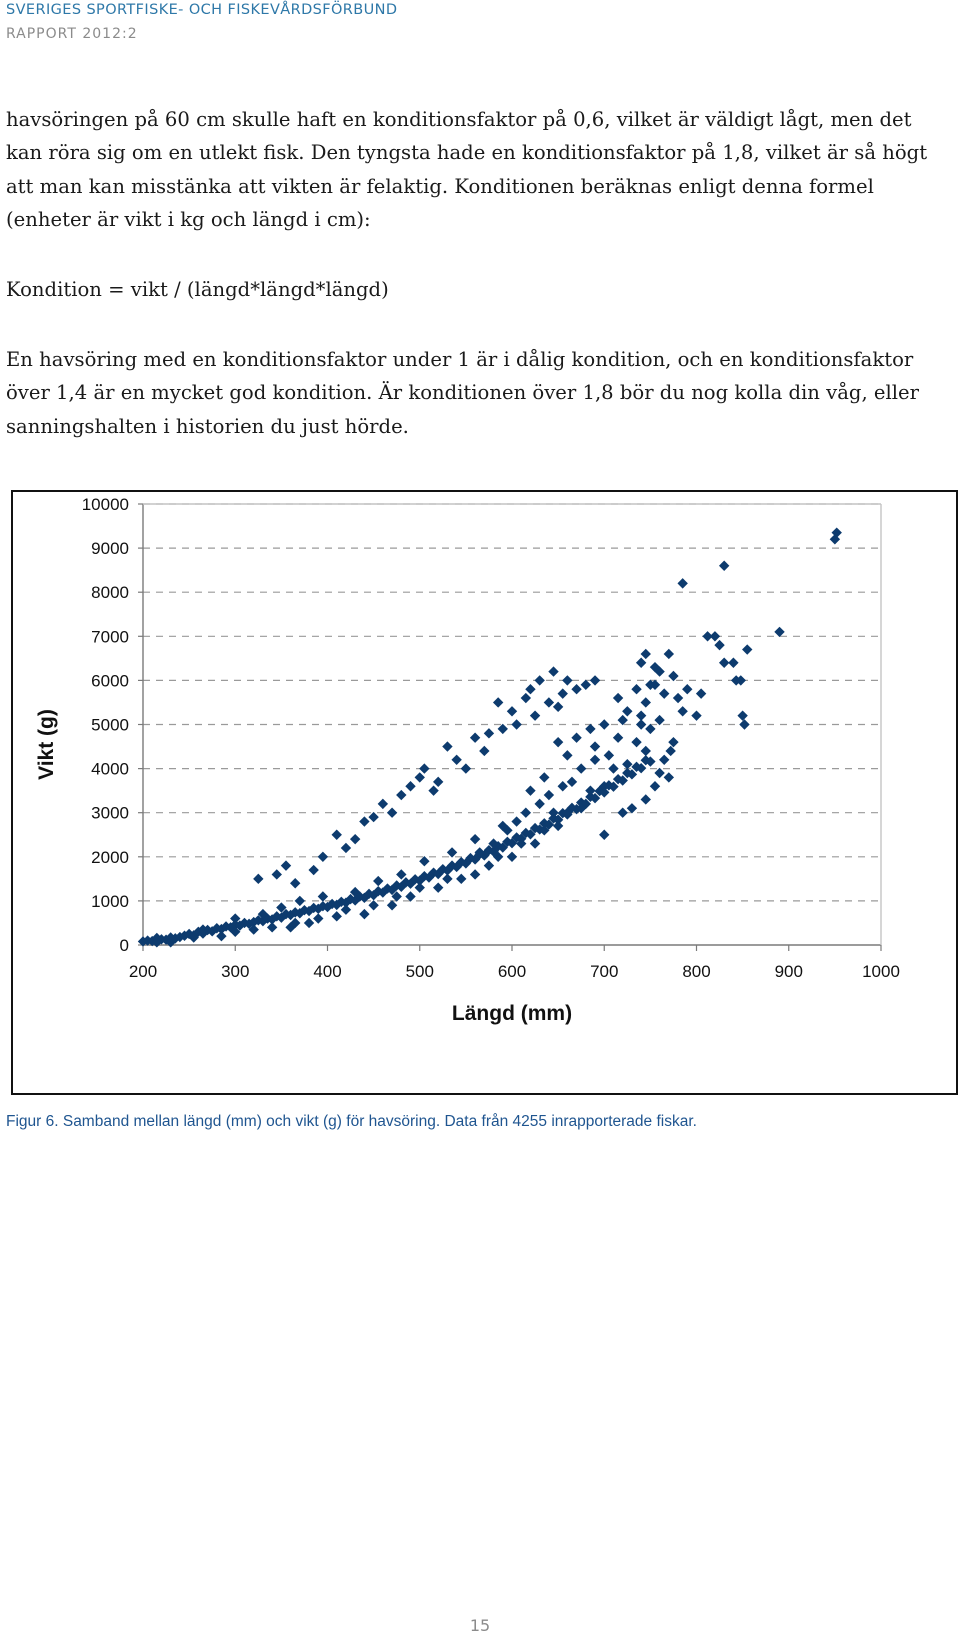 The image size is (960, 1639). What do you see at coordinates (110, 901) in the screenshot?
I see `y-tick-label: 1000` at bounding box center [110, 901].